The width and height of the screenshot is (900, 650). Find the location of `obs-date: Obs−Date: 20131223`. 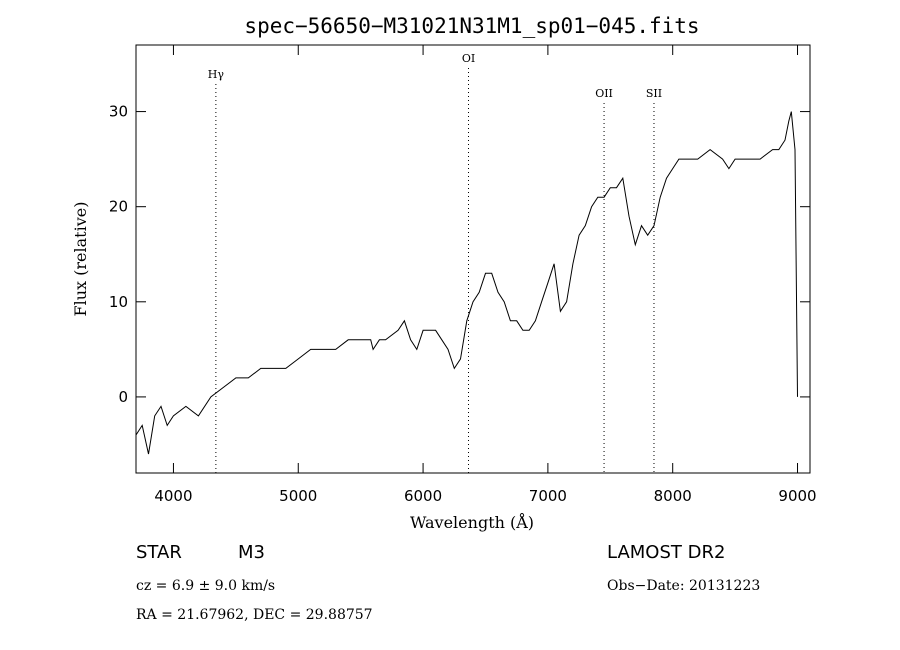

obs-date: Obs−Date: 20131223 is located at coordinates (683, 586).